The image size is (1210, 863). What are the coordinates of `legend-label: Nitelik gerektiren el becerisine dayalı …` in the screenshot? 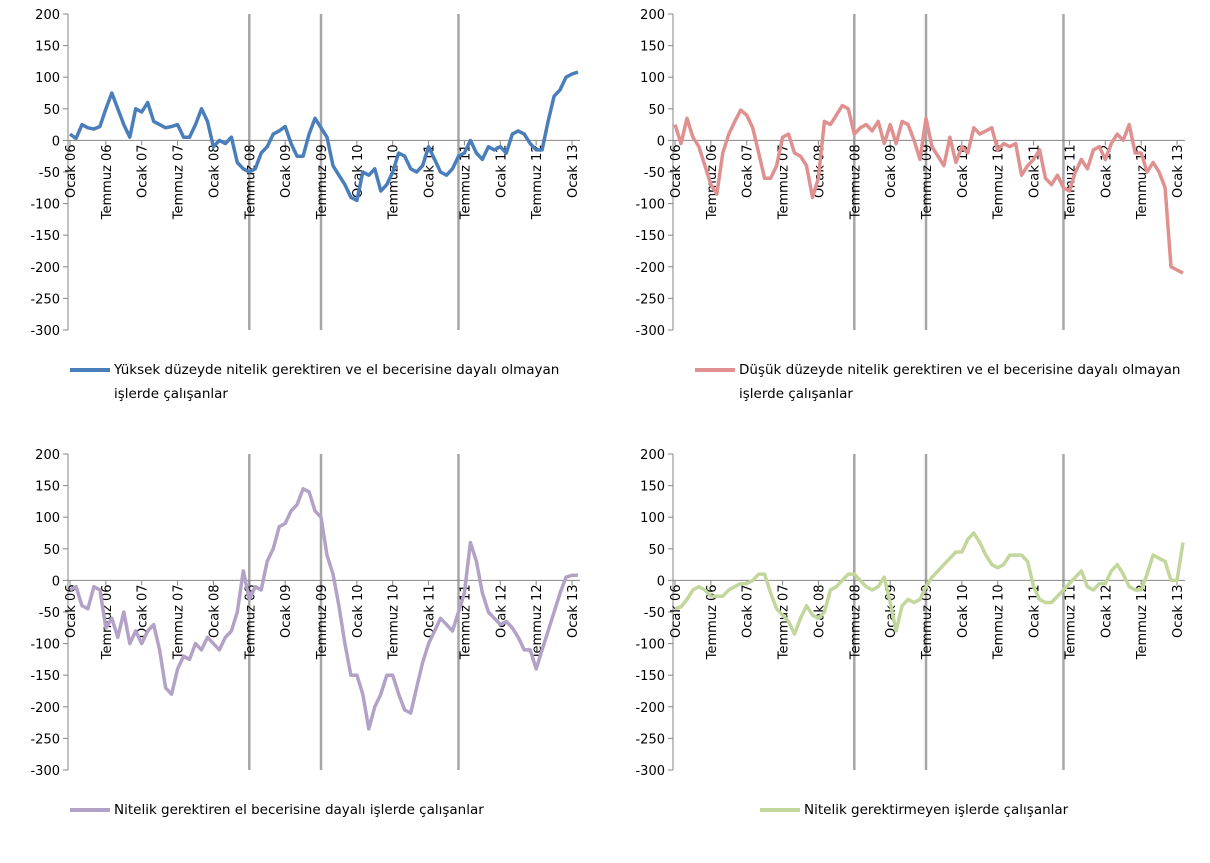 It's located at (299, 810).